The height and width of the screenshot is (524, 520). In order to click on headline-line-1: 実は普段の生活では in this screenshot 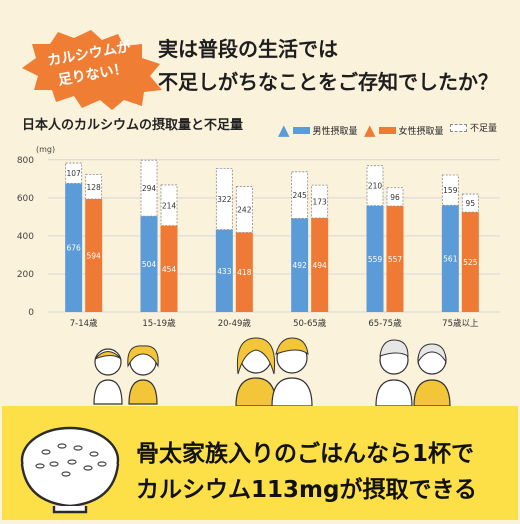, I will do `click(248, 49)`.